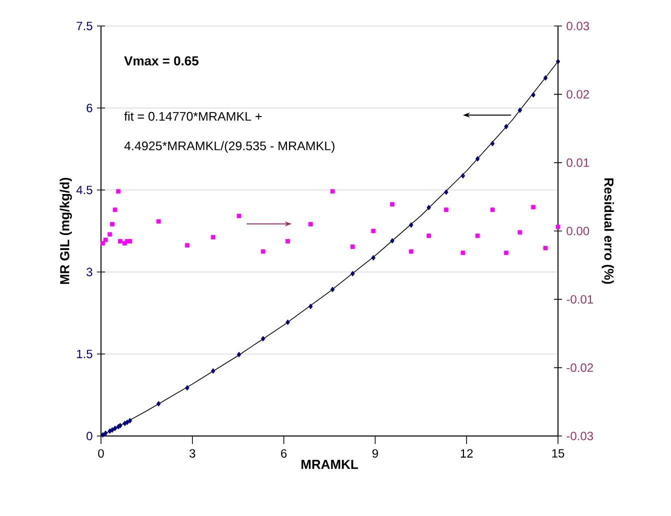 The height and width of the screenshot is (516, 671). I want to click on y-axis-title: MR GIL (mg/kg/d), so click(66, 231).